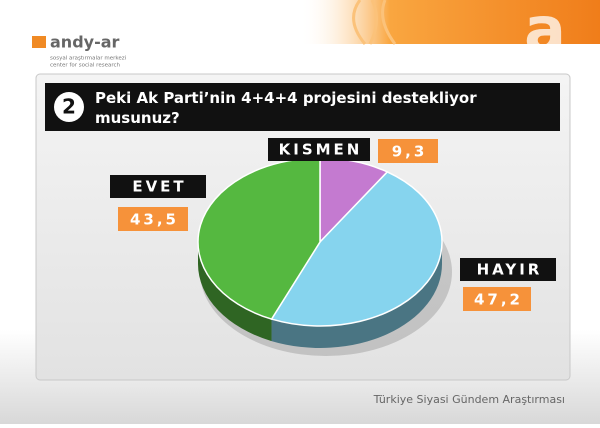 Image resolution: width=600 pixels, height=428 pixels. I want to click on data-label: 47,2, so click(498, 300).